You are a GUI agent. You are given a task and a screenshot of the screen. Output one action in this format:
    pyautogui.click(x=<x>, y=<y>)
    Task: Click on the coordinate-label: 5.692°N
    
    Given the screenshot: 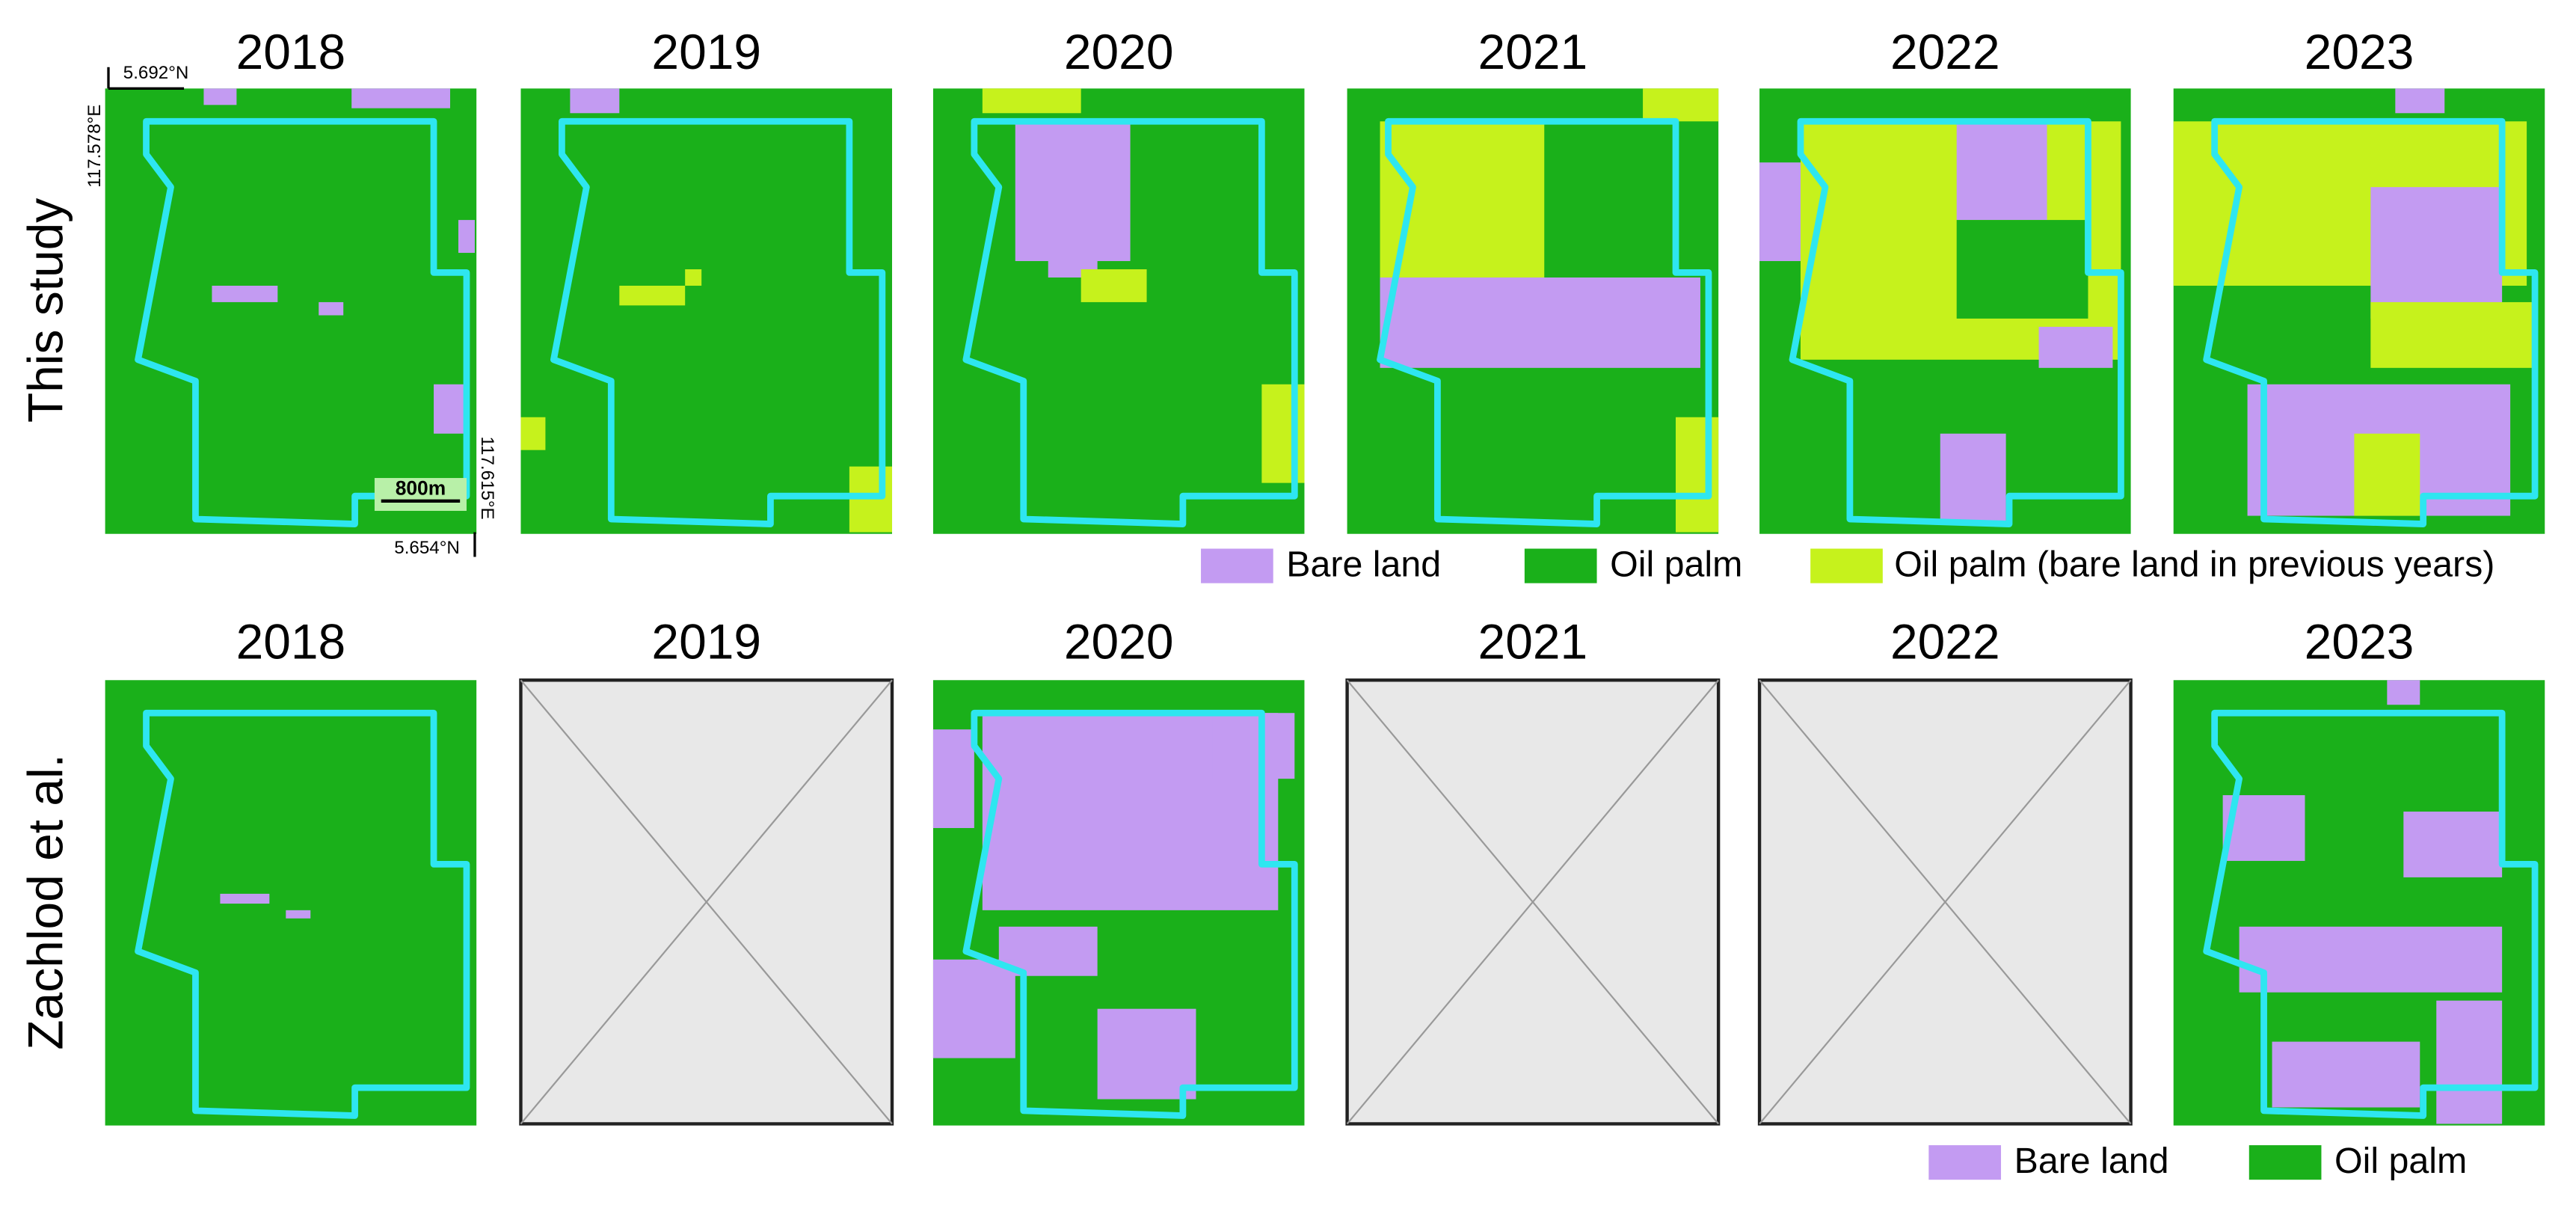 What is the action you would take?
    pyautogui.click(x=156, y=73)
    